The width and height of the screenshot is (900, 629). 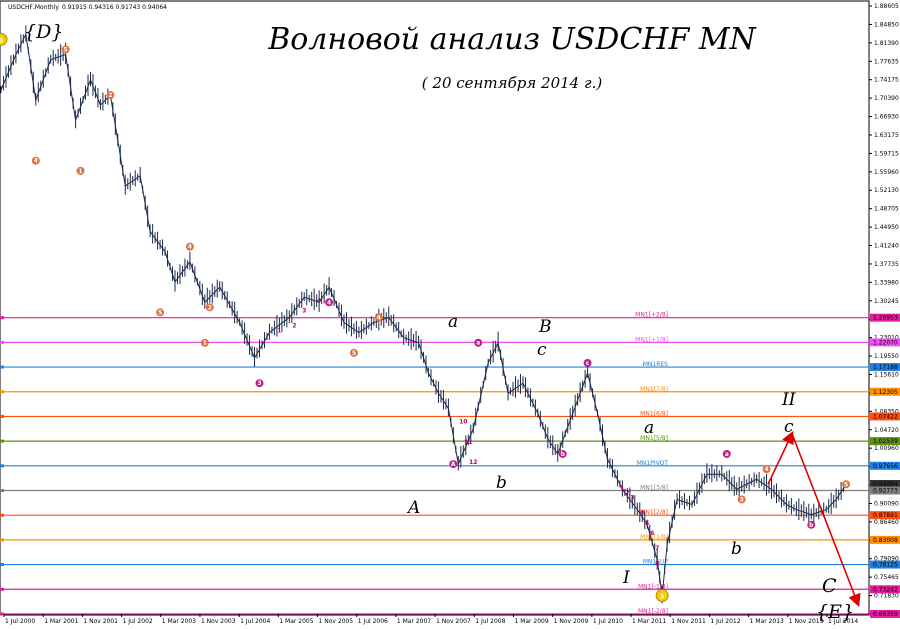 What do you see at coordinates (501, 483) in the screenshot?
I see `wave-label-b-2009: b` at bounding box center [501, 483].